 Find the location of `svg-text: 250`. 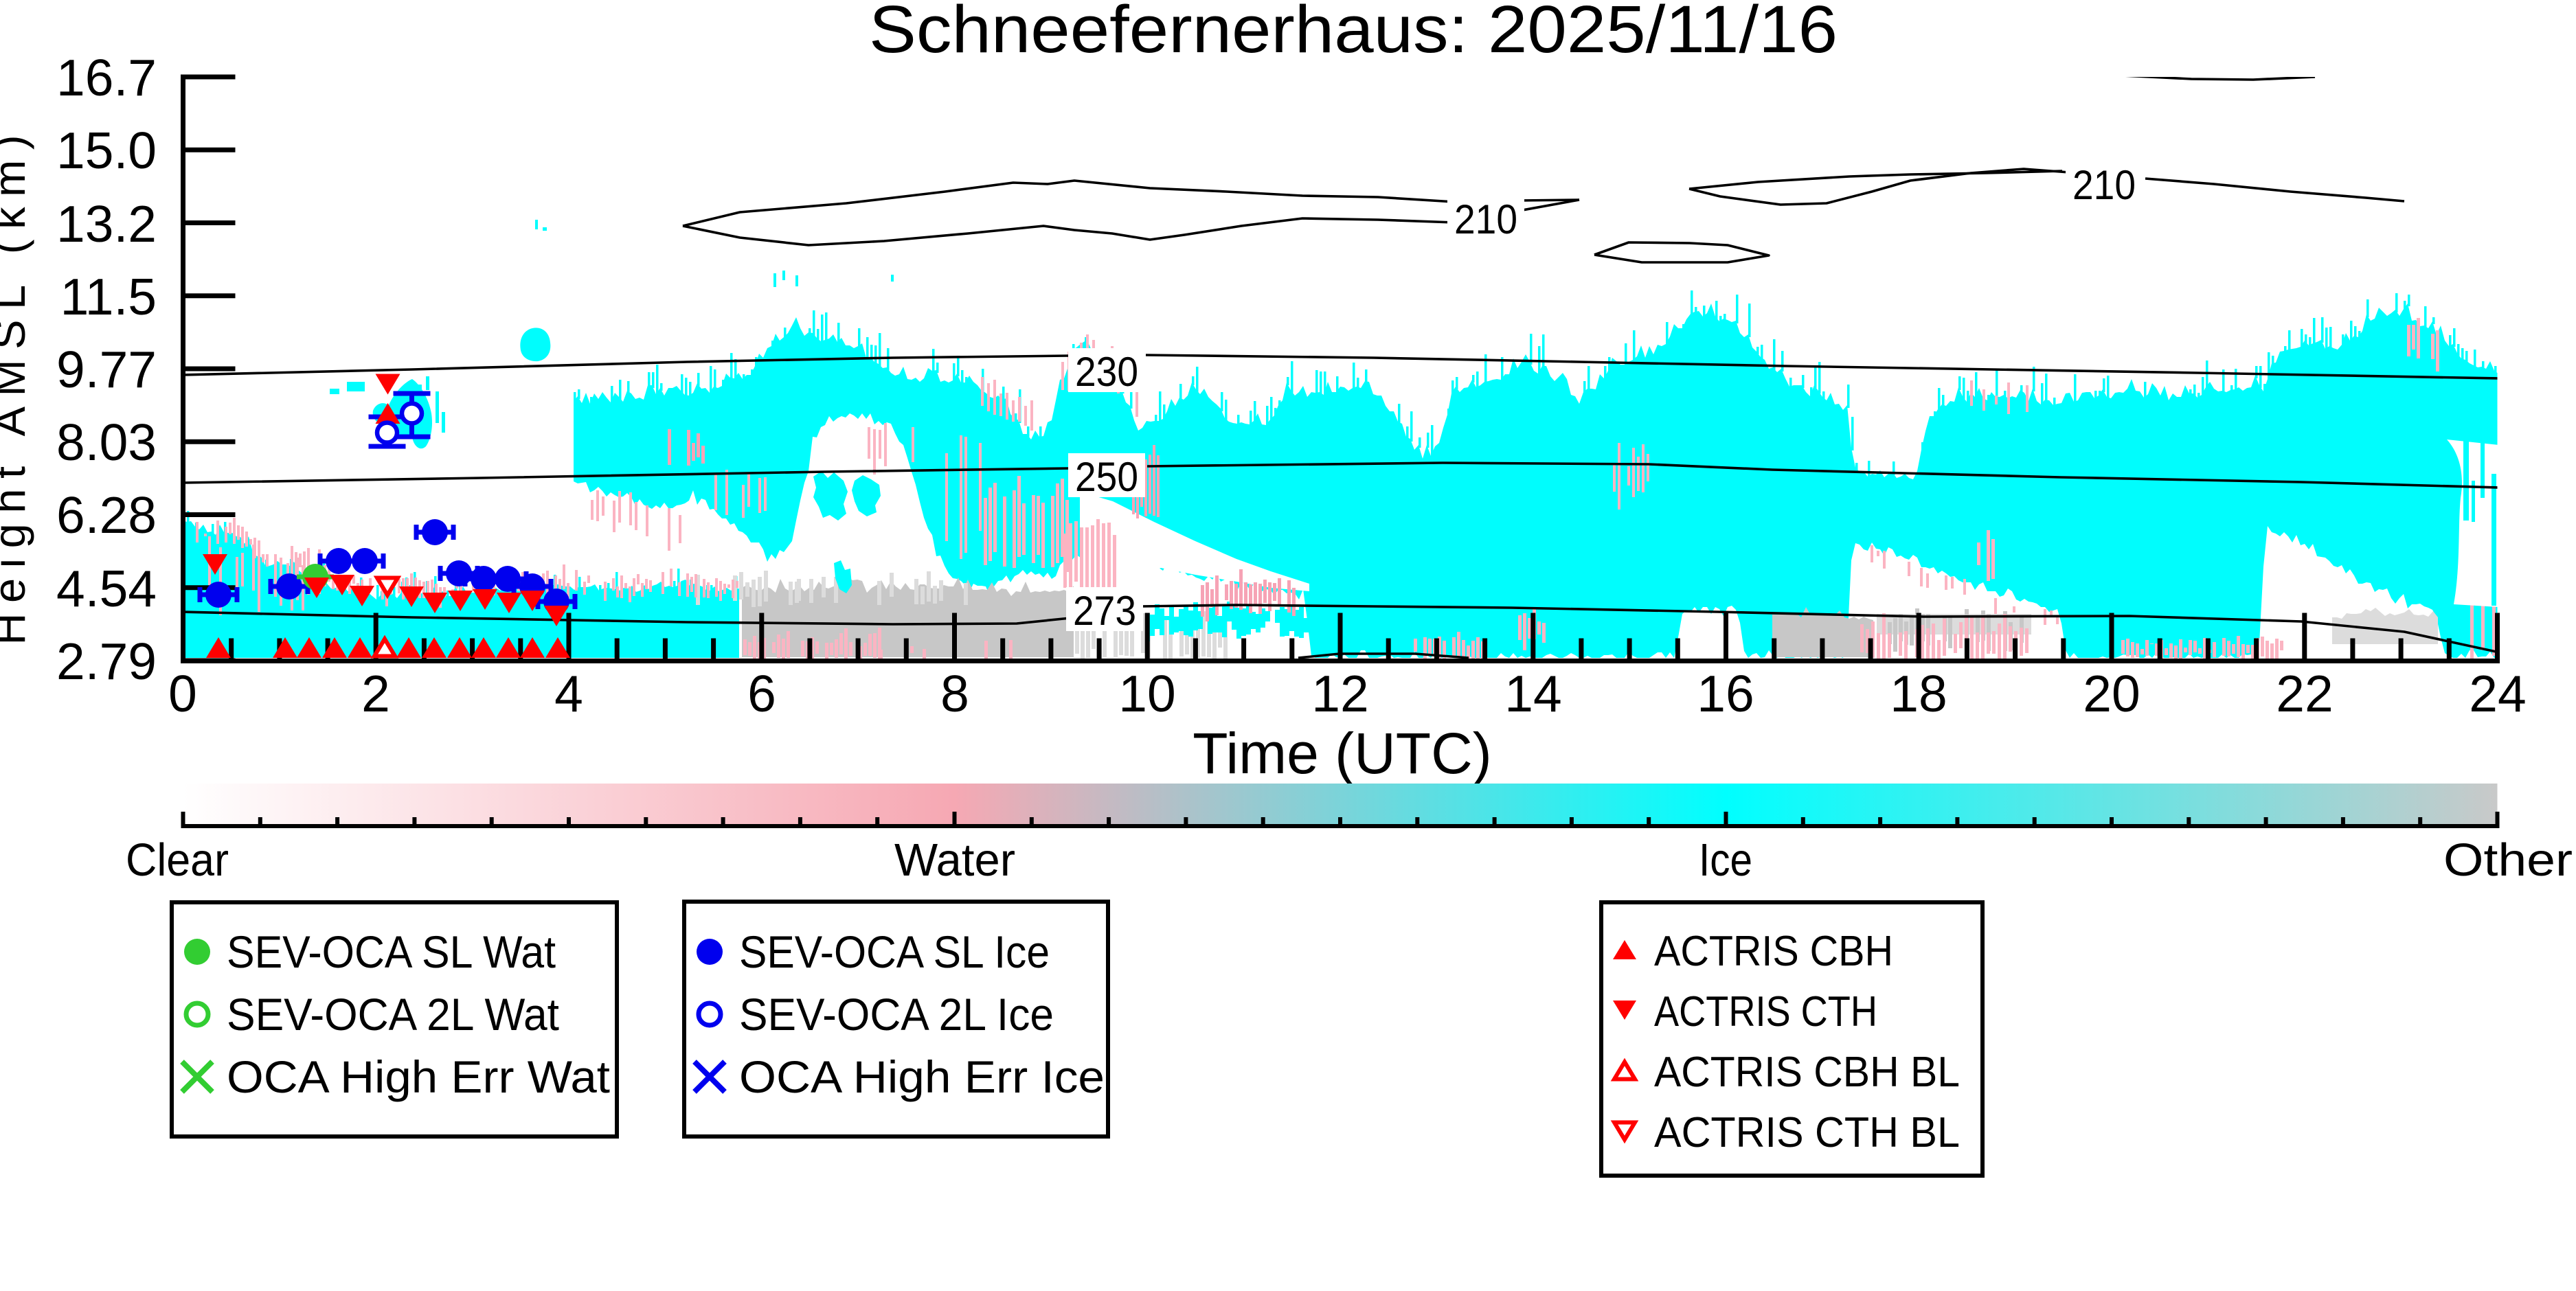

svg-text: 250 is located at coordinates (1106, 477).